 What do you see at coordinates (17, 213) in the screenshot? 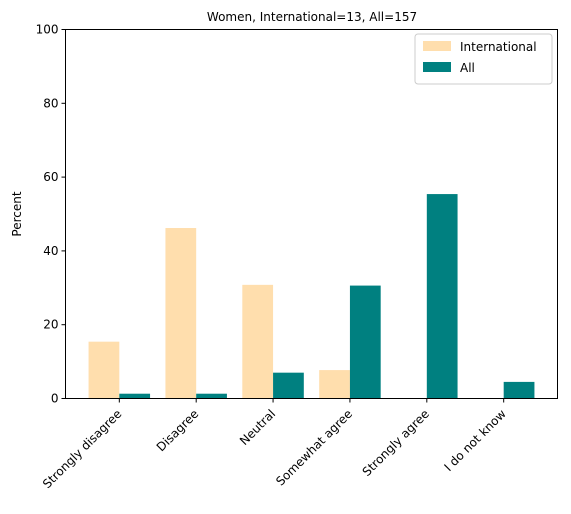
I see `y-axis-label: Percent` at bounding box center [17, 213].